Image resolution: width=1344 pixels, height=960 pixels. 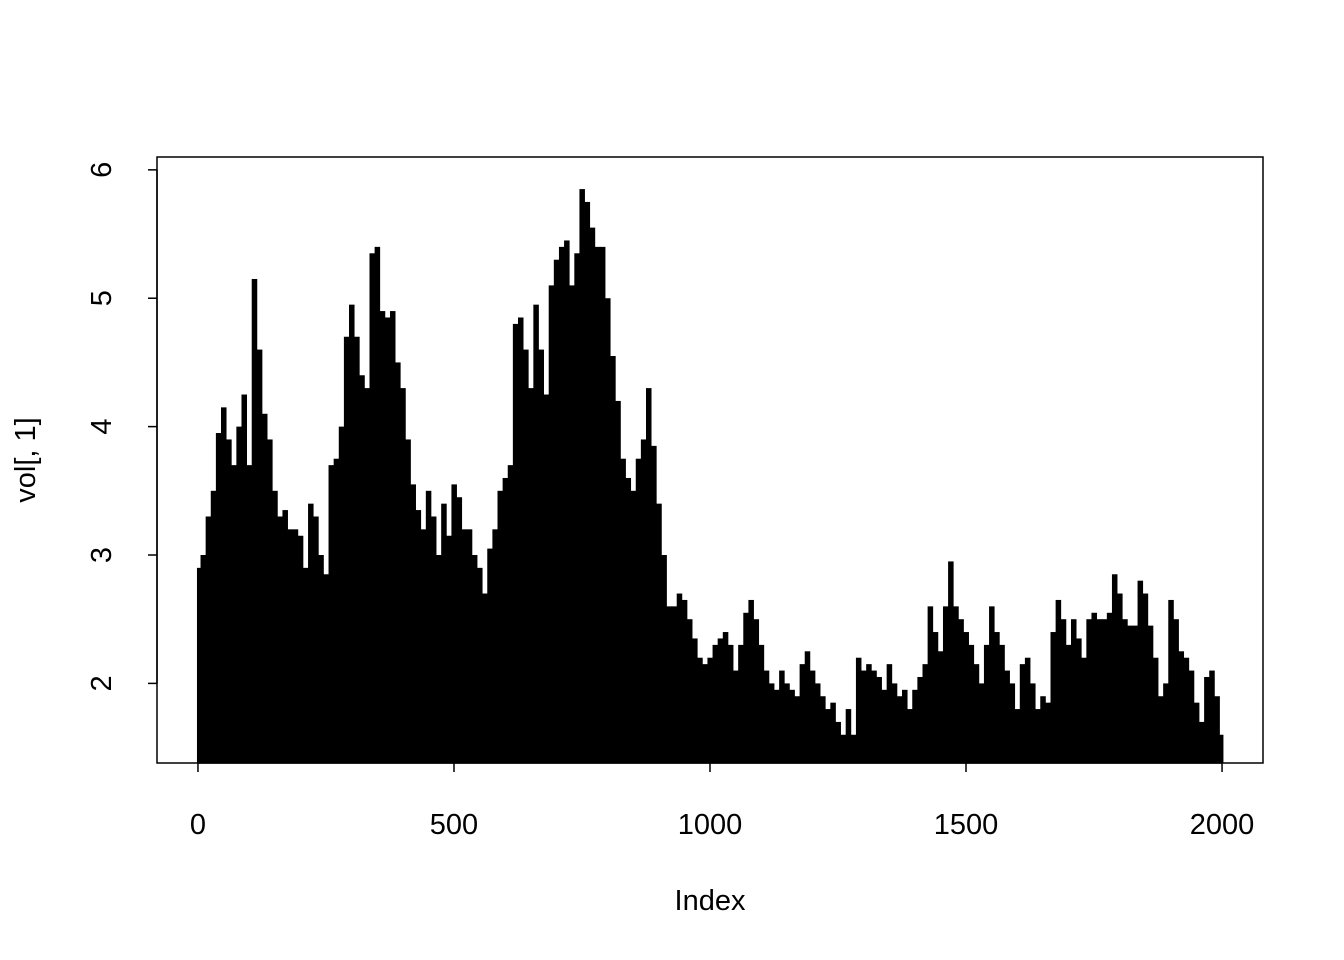 What do you see at coordinates (722, 801) in the screenshot?
I see `x-axis: 0 500 1000 1500 2000` at bounding box center [722, 801].